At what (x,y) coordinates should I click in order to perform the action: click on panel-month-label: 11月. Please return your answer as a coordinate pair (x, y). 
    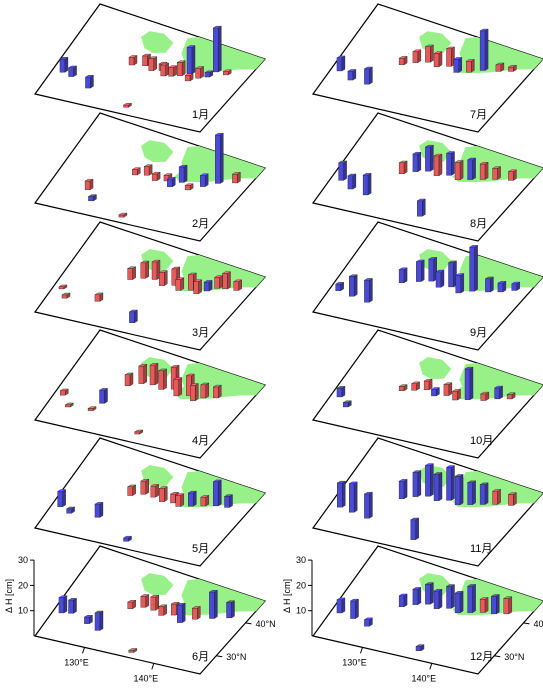
    Looking at the image, I should click on (481, 549).